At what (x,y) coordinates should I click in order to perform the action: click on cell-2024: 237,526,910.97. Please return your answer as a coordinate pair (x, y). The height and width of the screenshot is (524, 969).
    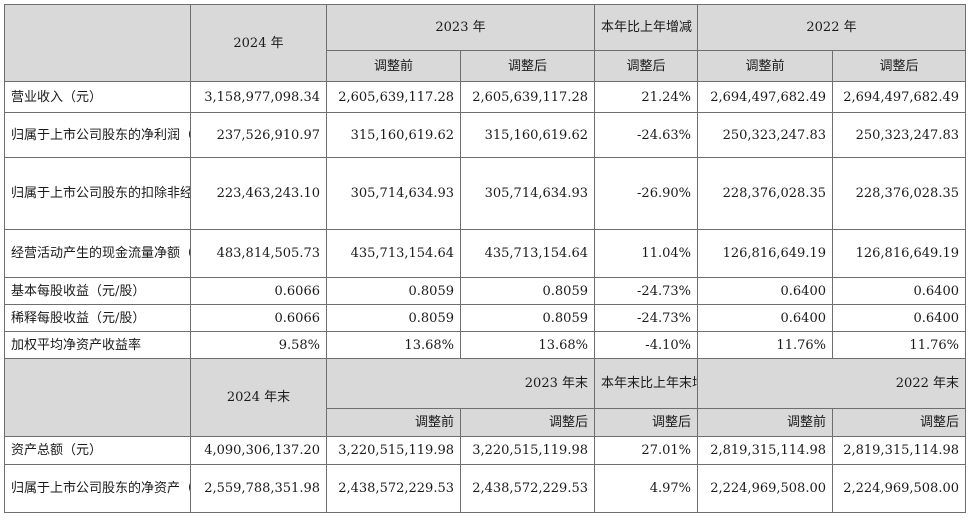
    Looking at the image, I should click on (258, 135).